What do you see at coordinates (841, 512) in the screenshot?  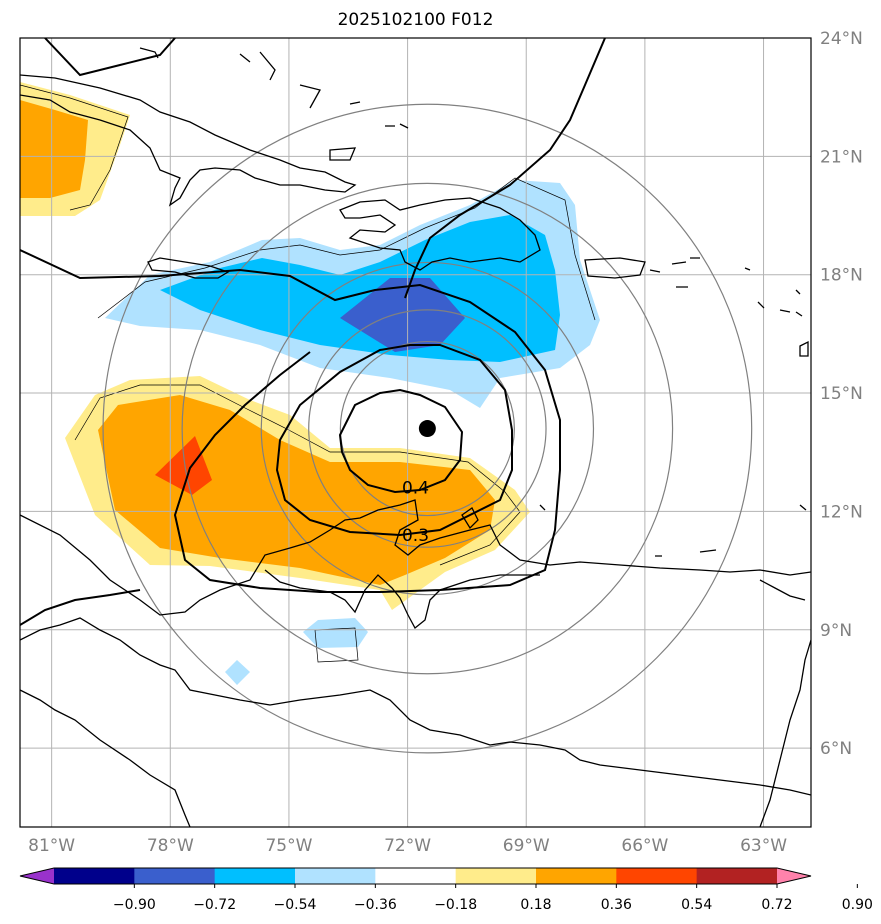 I see `lat-label-4: 12°N` at bounding box center [841, 512].